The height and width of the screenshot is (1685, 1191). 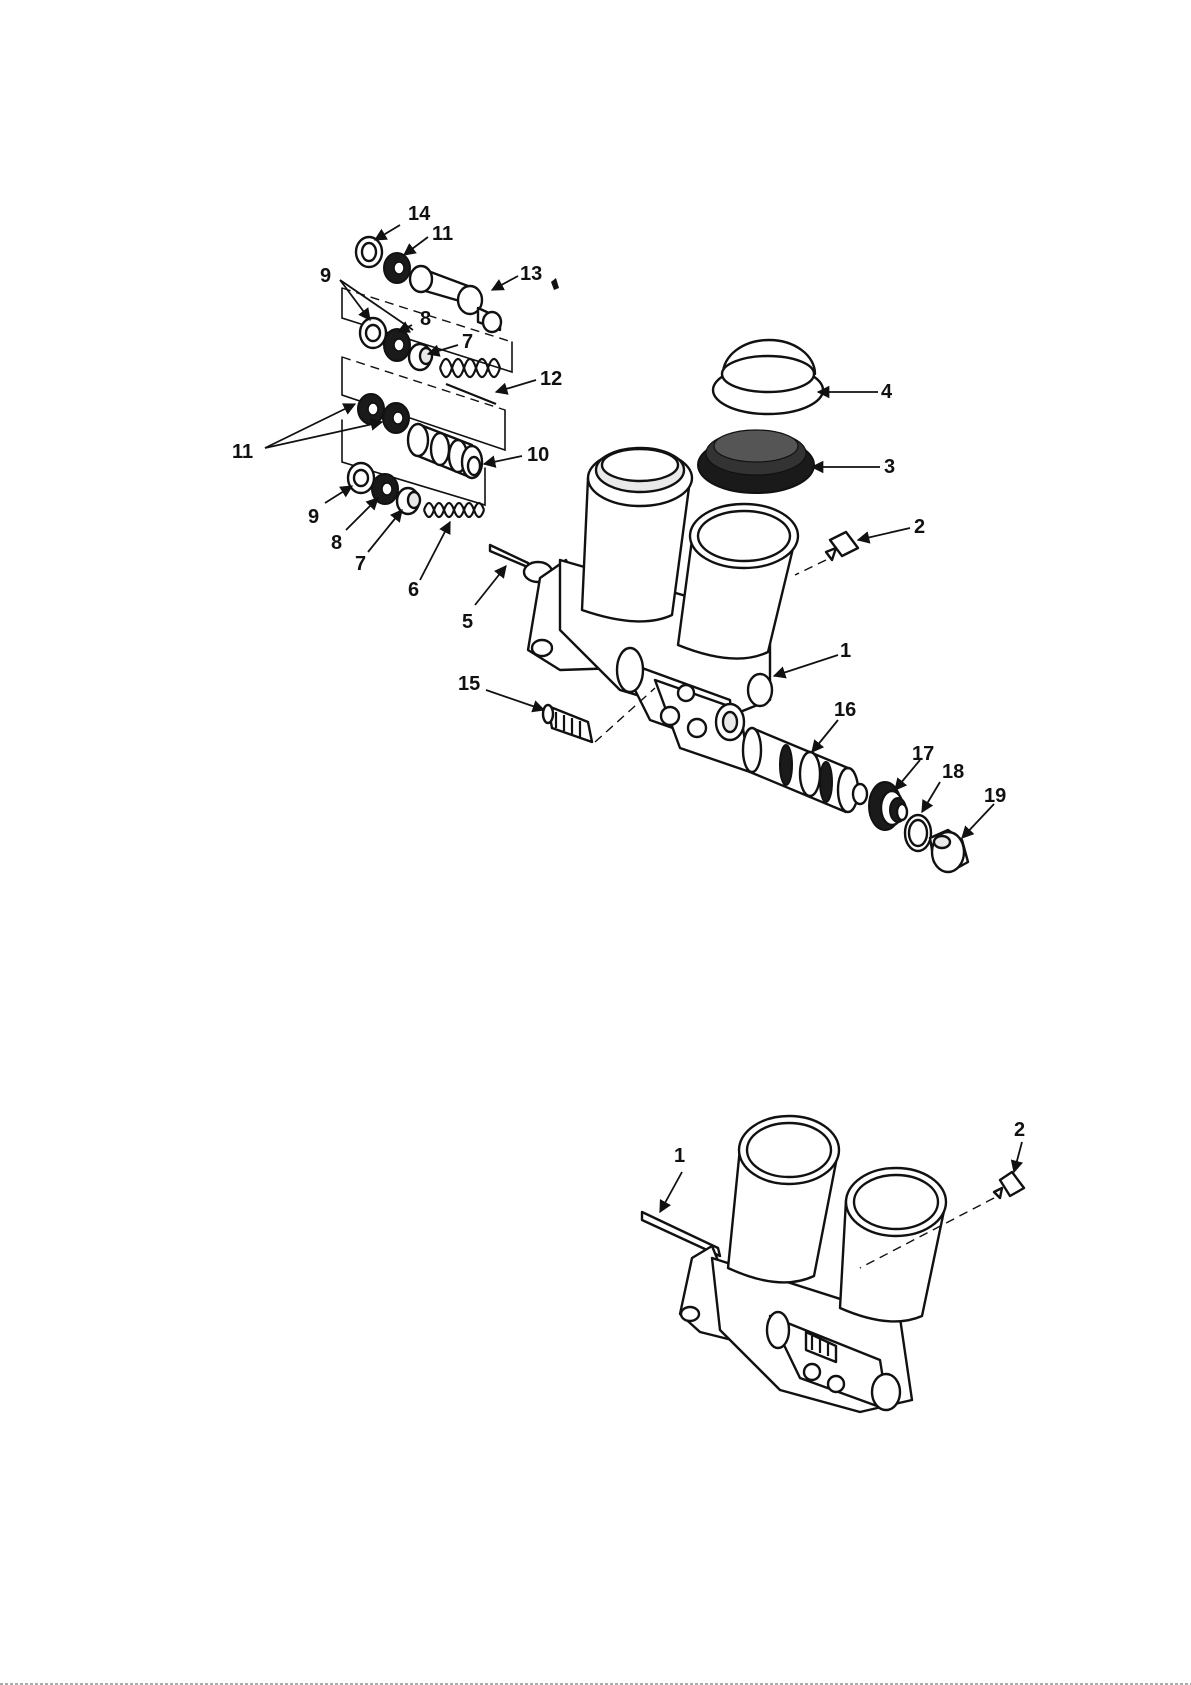 I want to click on callout-10: 10, so click(x=538, y=455).